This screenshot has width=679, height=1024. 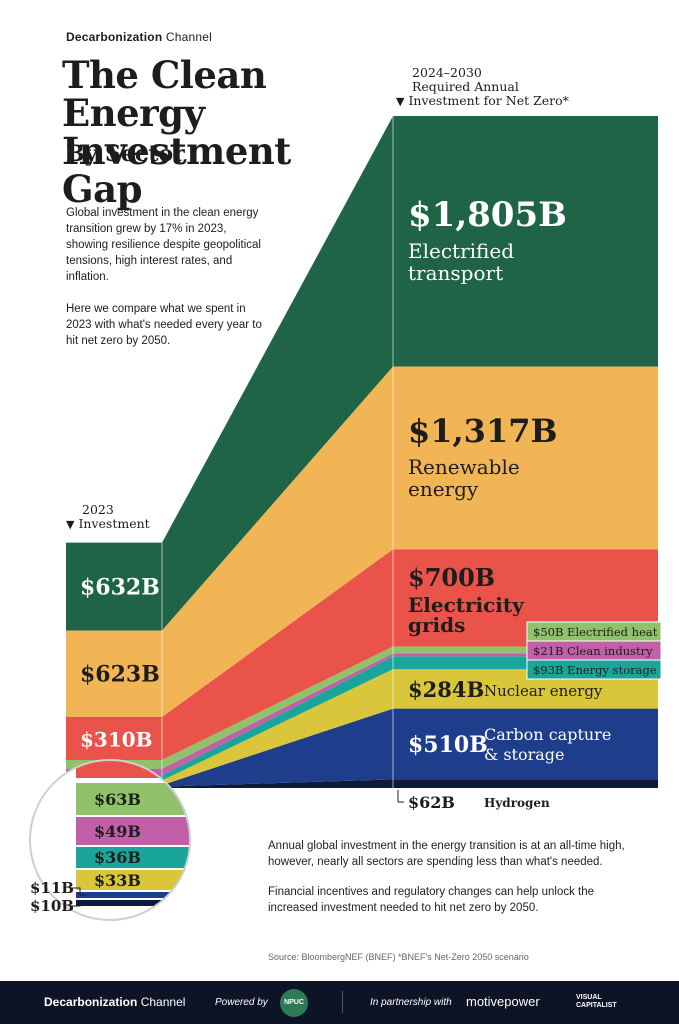 I want to click on label-2030-carbon-capture: $510B, so click(x=448, y=745).